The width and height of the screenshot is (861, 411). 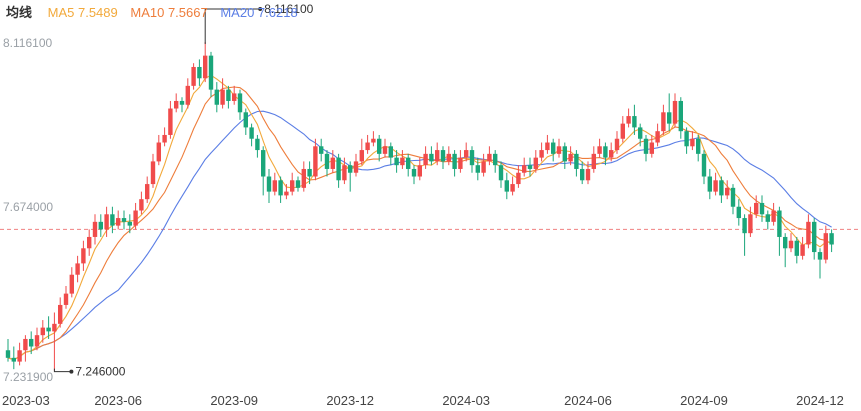 I want to click on legend: 均线 MA5 7.5489 MA10 7.5667 MA20 7.6218, so click(x=156, y=11).